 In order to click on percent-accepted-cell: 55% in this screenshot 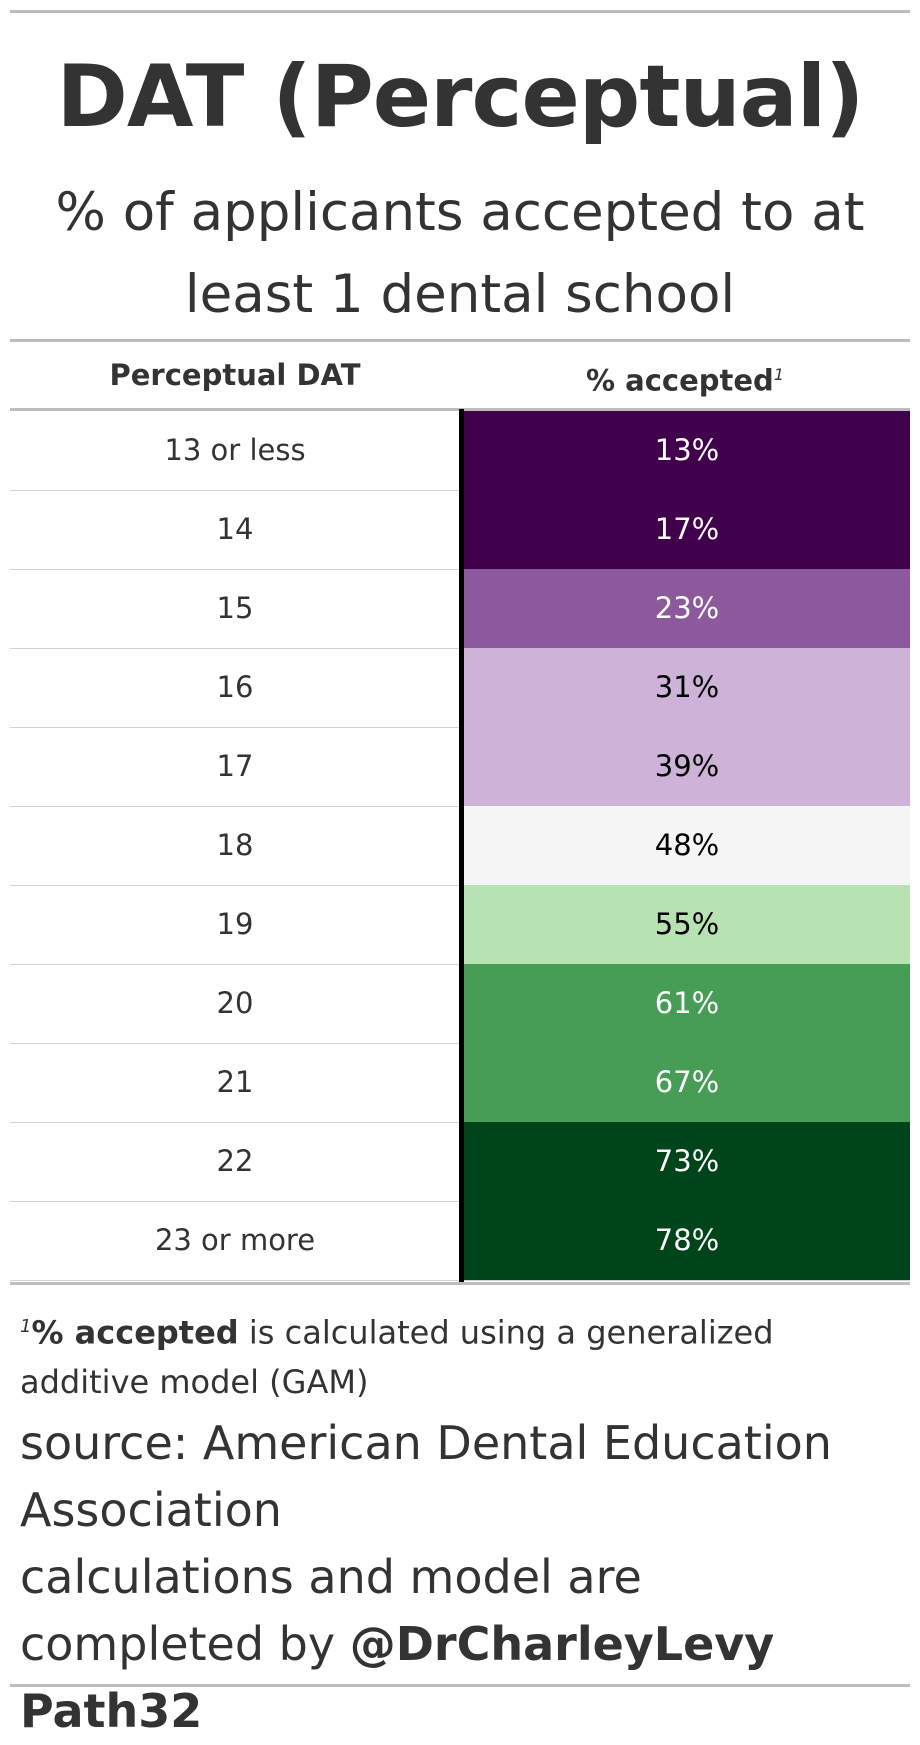, I will do `click(687, 924)`.